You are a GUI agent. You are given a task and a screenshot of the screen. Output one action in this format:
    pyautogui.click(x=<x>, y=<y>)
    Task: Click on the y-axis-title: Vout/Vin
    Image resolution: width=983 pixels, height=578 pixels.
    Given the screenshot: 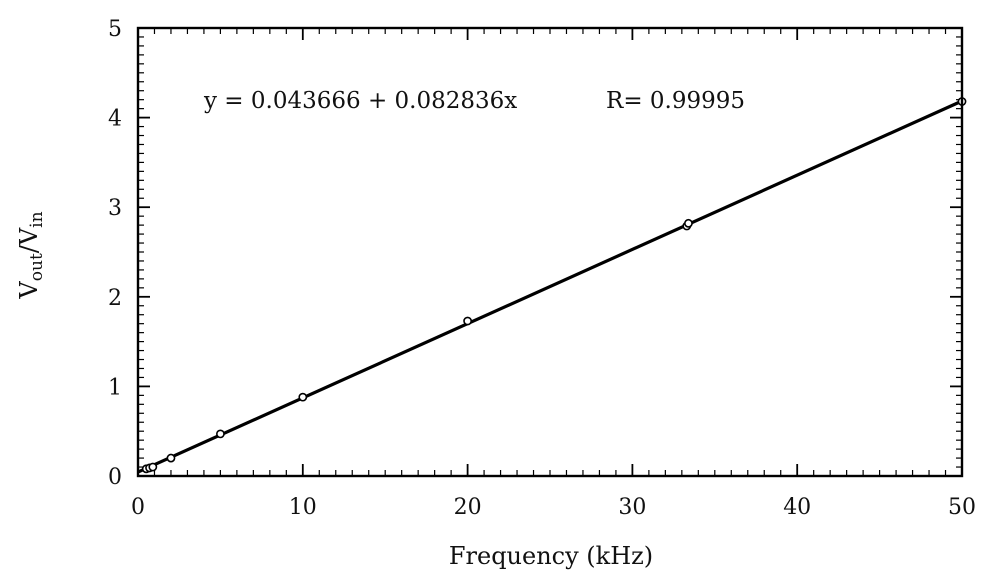 What is the action you would take?
    pyautogui.click(x=31, y=255)
    